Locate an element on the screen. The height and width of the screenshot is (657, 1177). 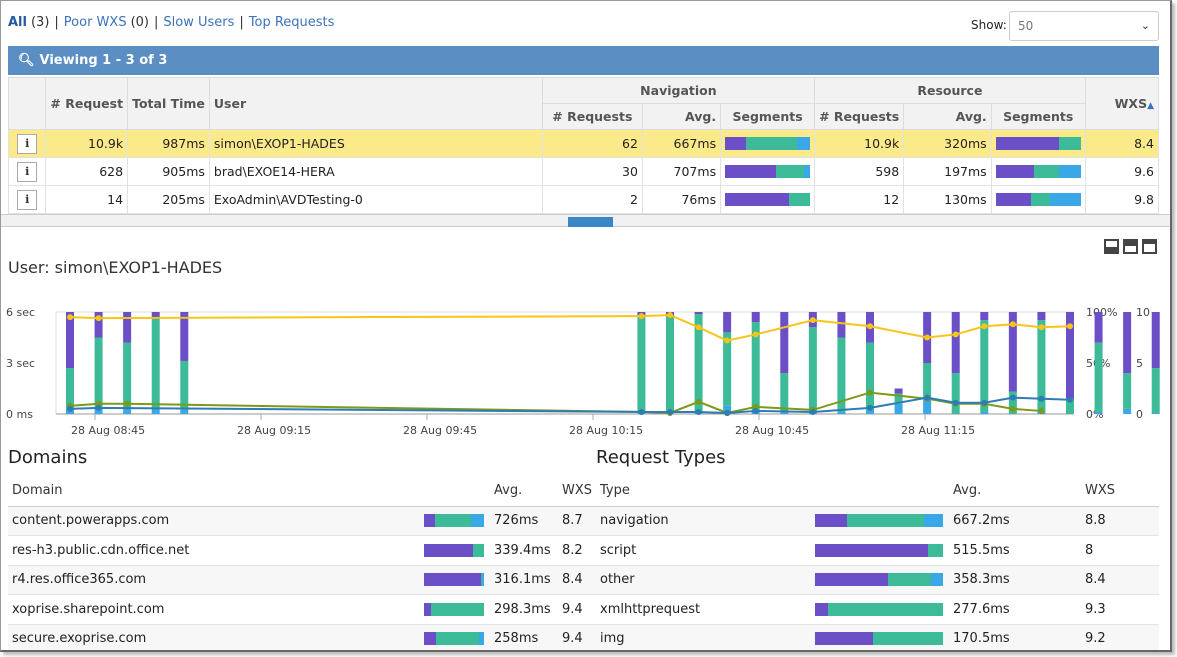
filter-top-requests: Top Requests is located at coordinates (291, 22).